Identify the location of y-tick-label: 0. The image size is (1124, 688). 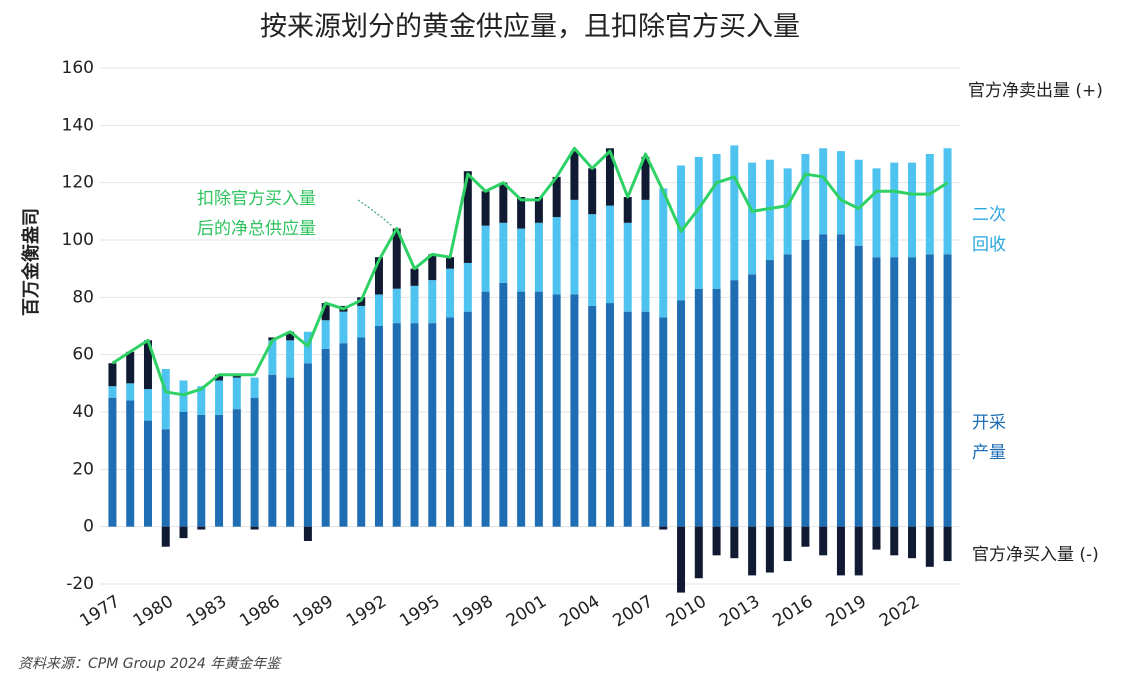
(88, 527).